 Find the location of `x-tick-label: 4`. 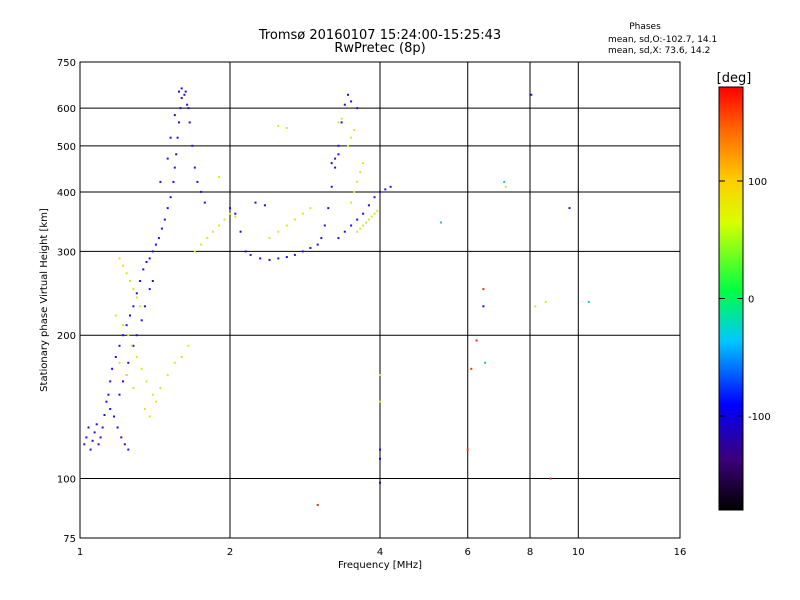

x-tick-label: 4 is located at coordinates (380, 552).